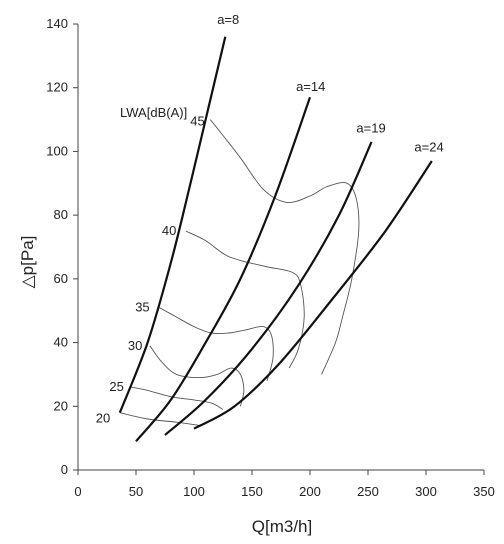 The width and height of the screenshot is (504, 544). What do you see at coordinates (77, 491) in the screenshot?
I see `x-tick-label: 0` at bounding box center [77, 491].